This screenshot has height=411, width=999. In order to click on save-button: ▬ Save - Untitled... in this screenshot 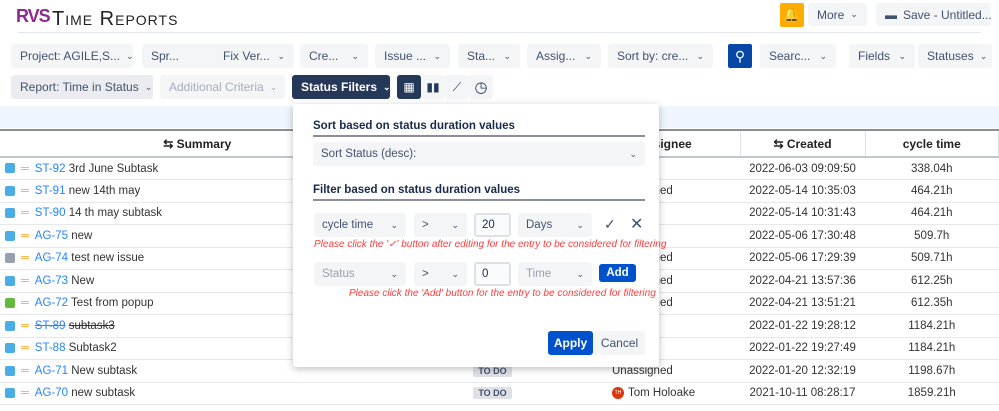, I will do `click(934, 14)`.